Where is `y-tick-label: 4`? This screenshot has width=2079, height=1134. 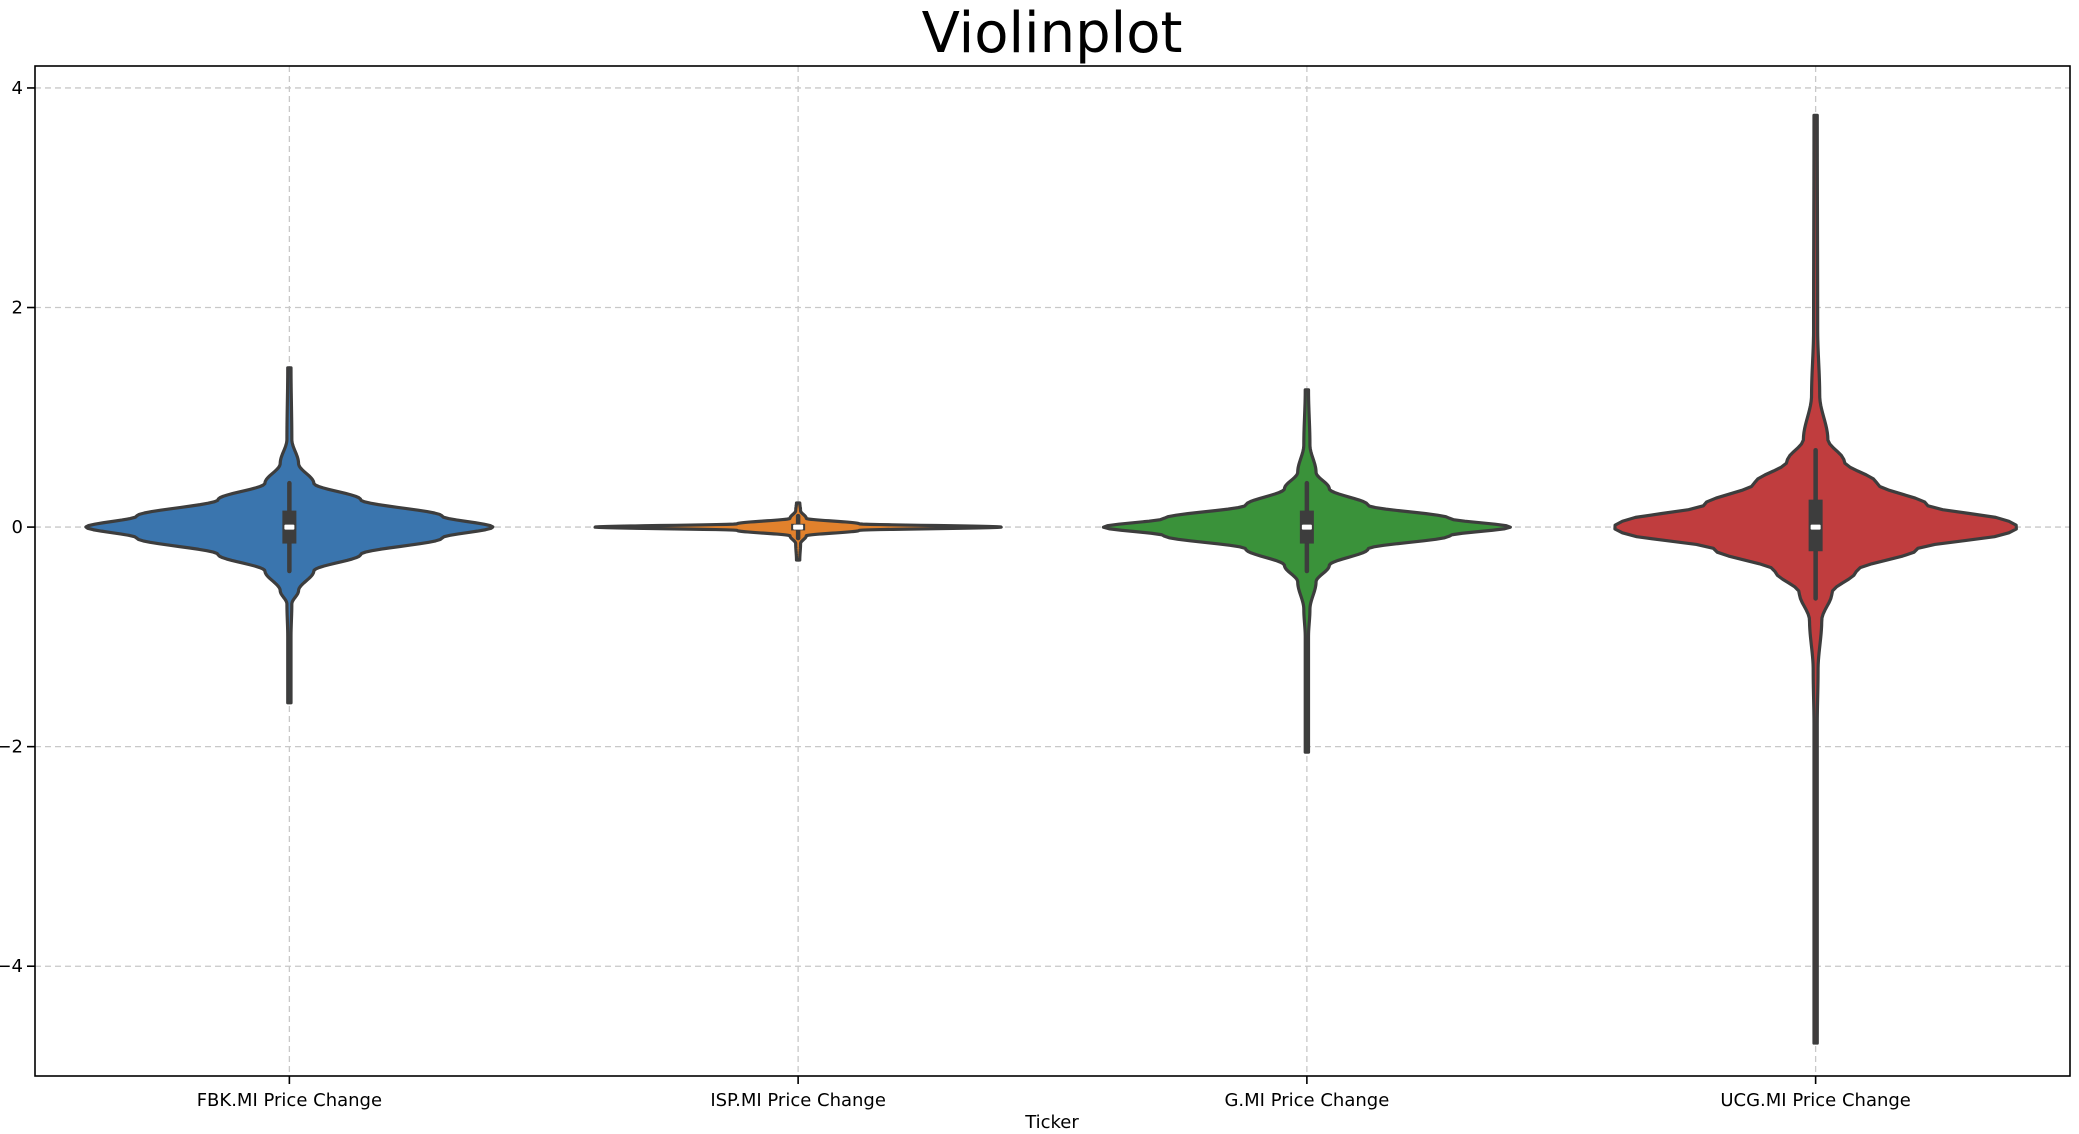
y-tick-label: 4 is located at coordinates (17, 88).